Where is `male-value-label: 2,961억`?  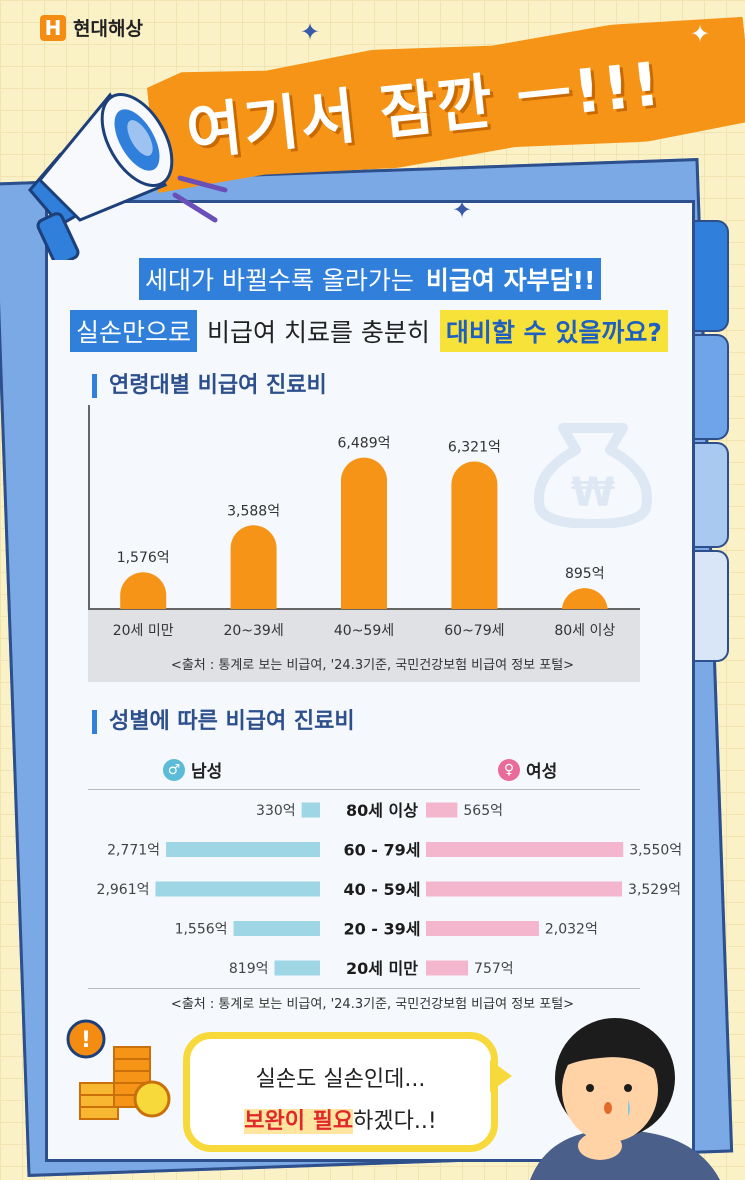
male-value-label: 2,961억 is located at coordinates (123, 890).